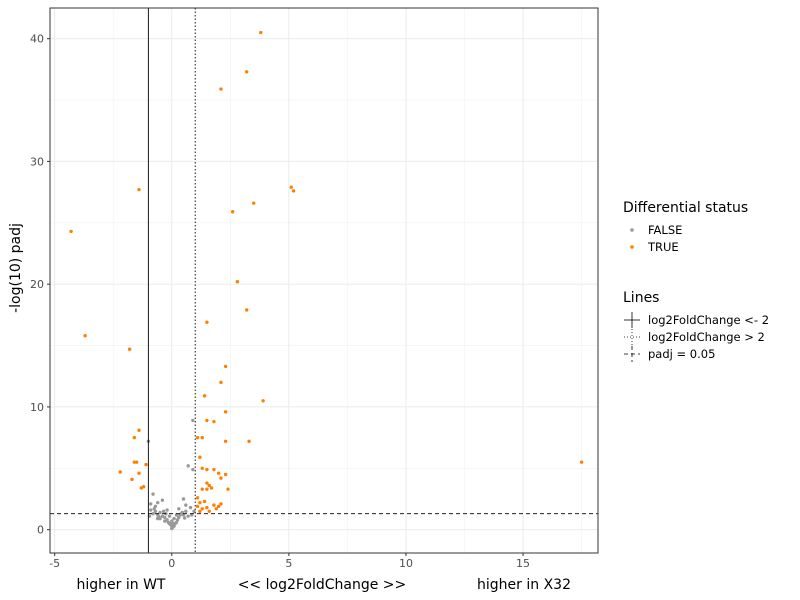 The height and width of the screenshot is (600, 800). Describe the element at coordinates (632, 354) in the screenshot. I see `legend-key-dashed` at that location.